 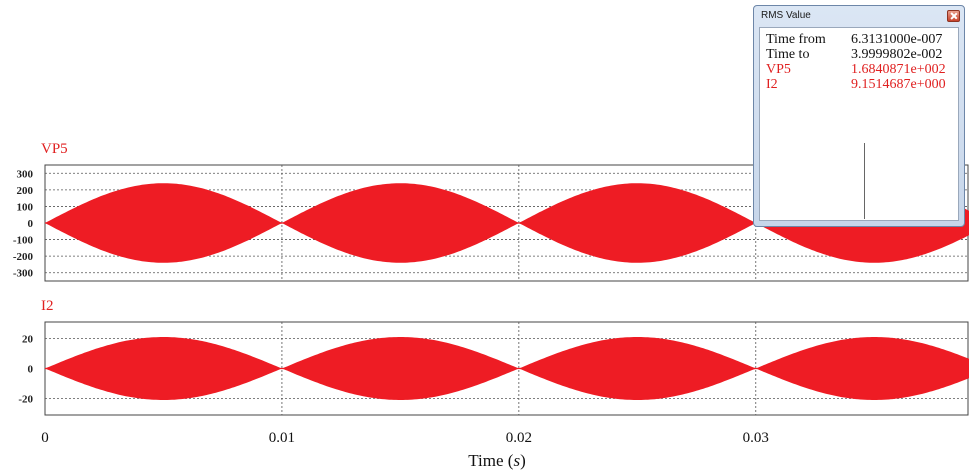 I want to click on x-tick-label: 0.01, so click(x=282, y=438).